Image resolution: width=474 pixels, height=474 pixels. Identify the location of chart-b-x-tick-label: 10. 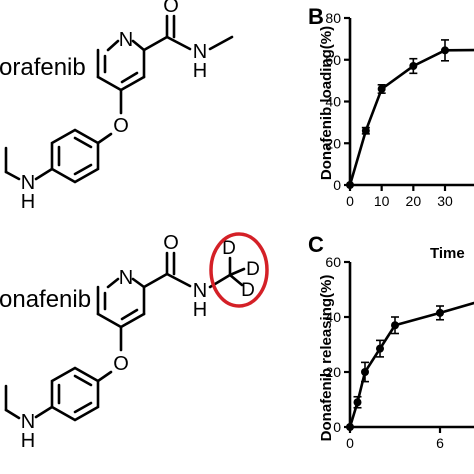
(382, 201).